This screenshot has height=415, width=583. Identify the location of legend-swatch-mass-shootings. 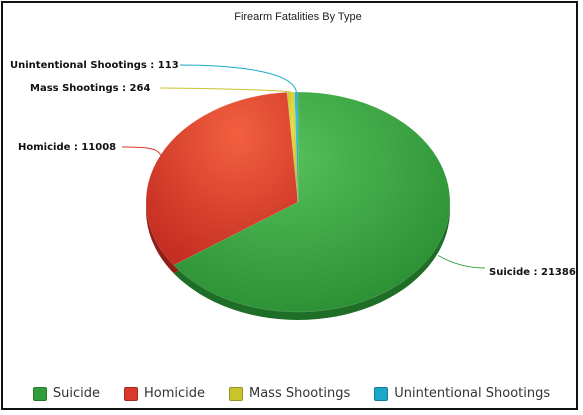
(235, 393).